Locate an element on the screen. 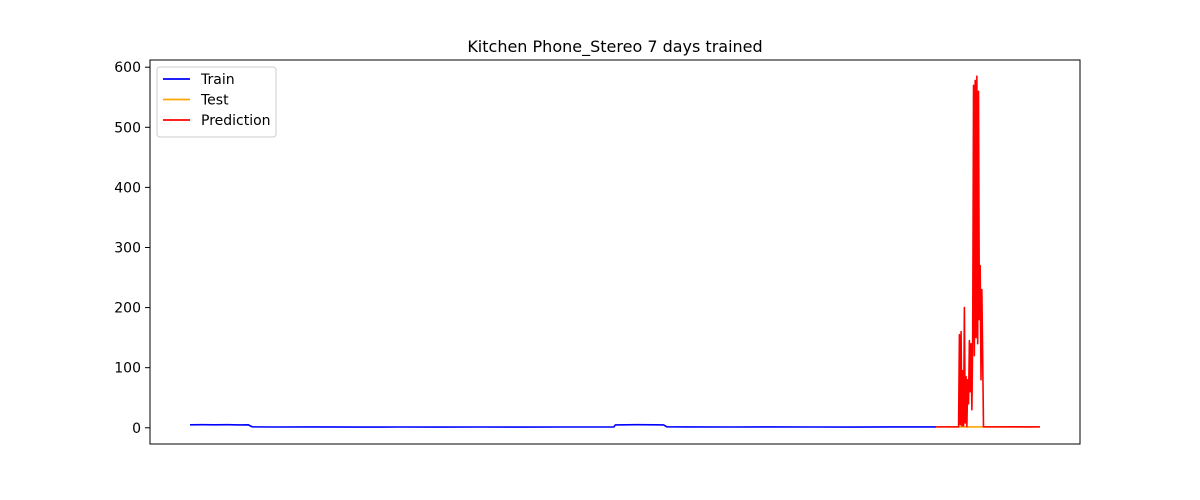 The image size is (1200, 500). series-line-train is located at coordinates (563, 425).